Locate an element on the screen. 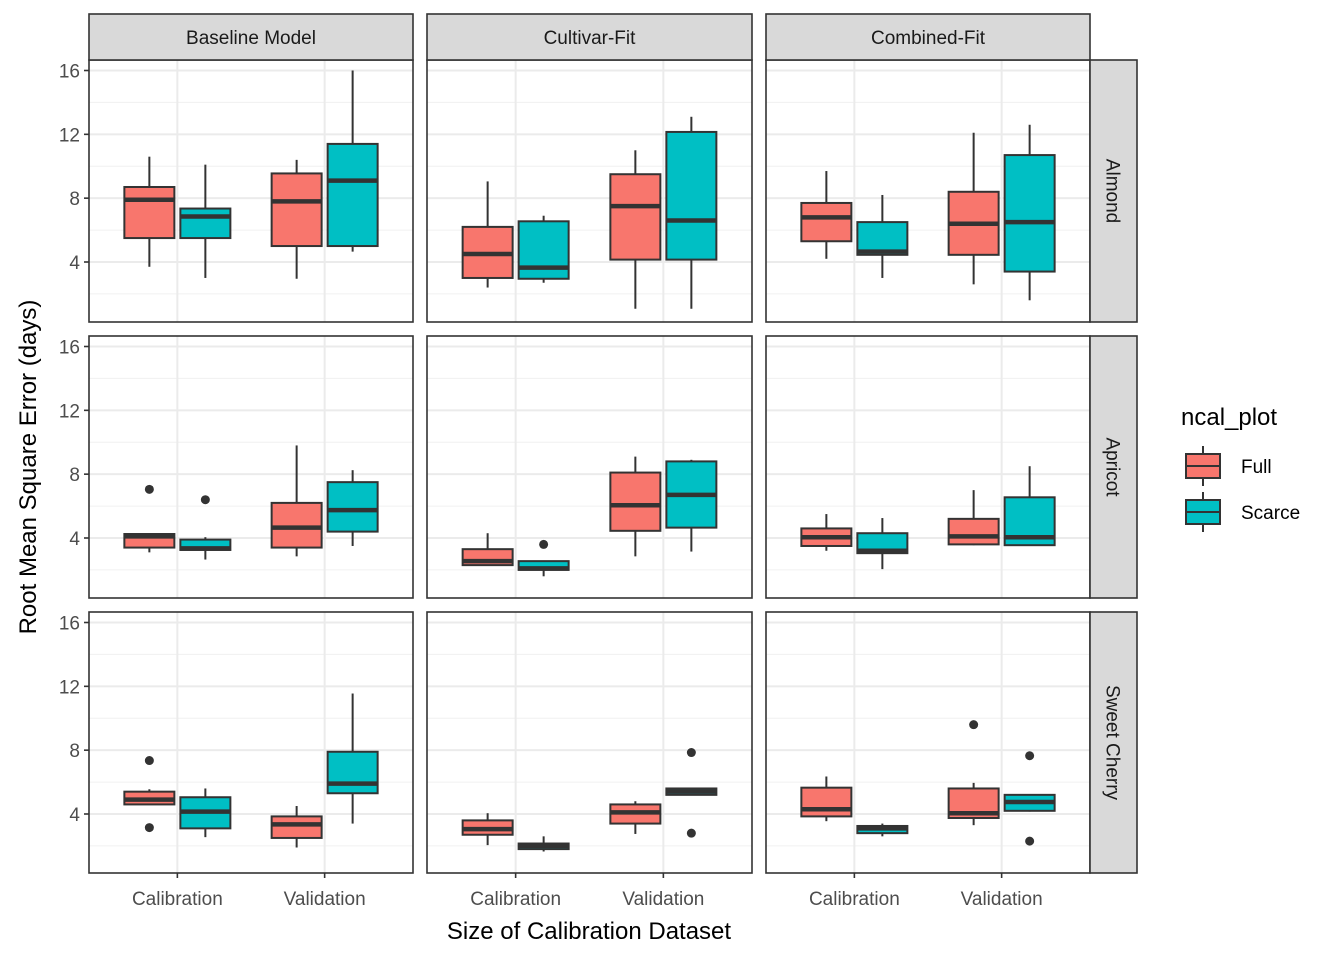  panel-sweet-cherry-baseline-model is located at coordinates (251, 742).